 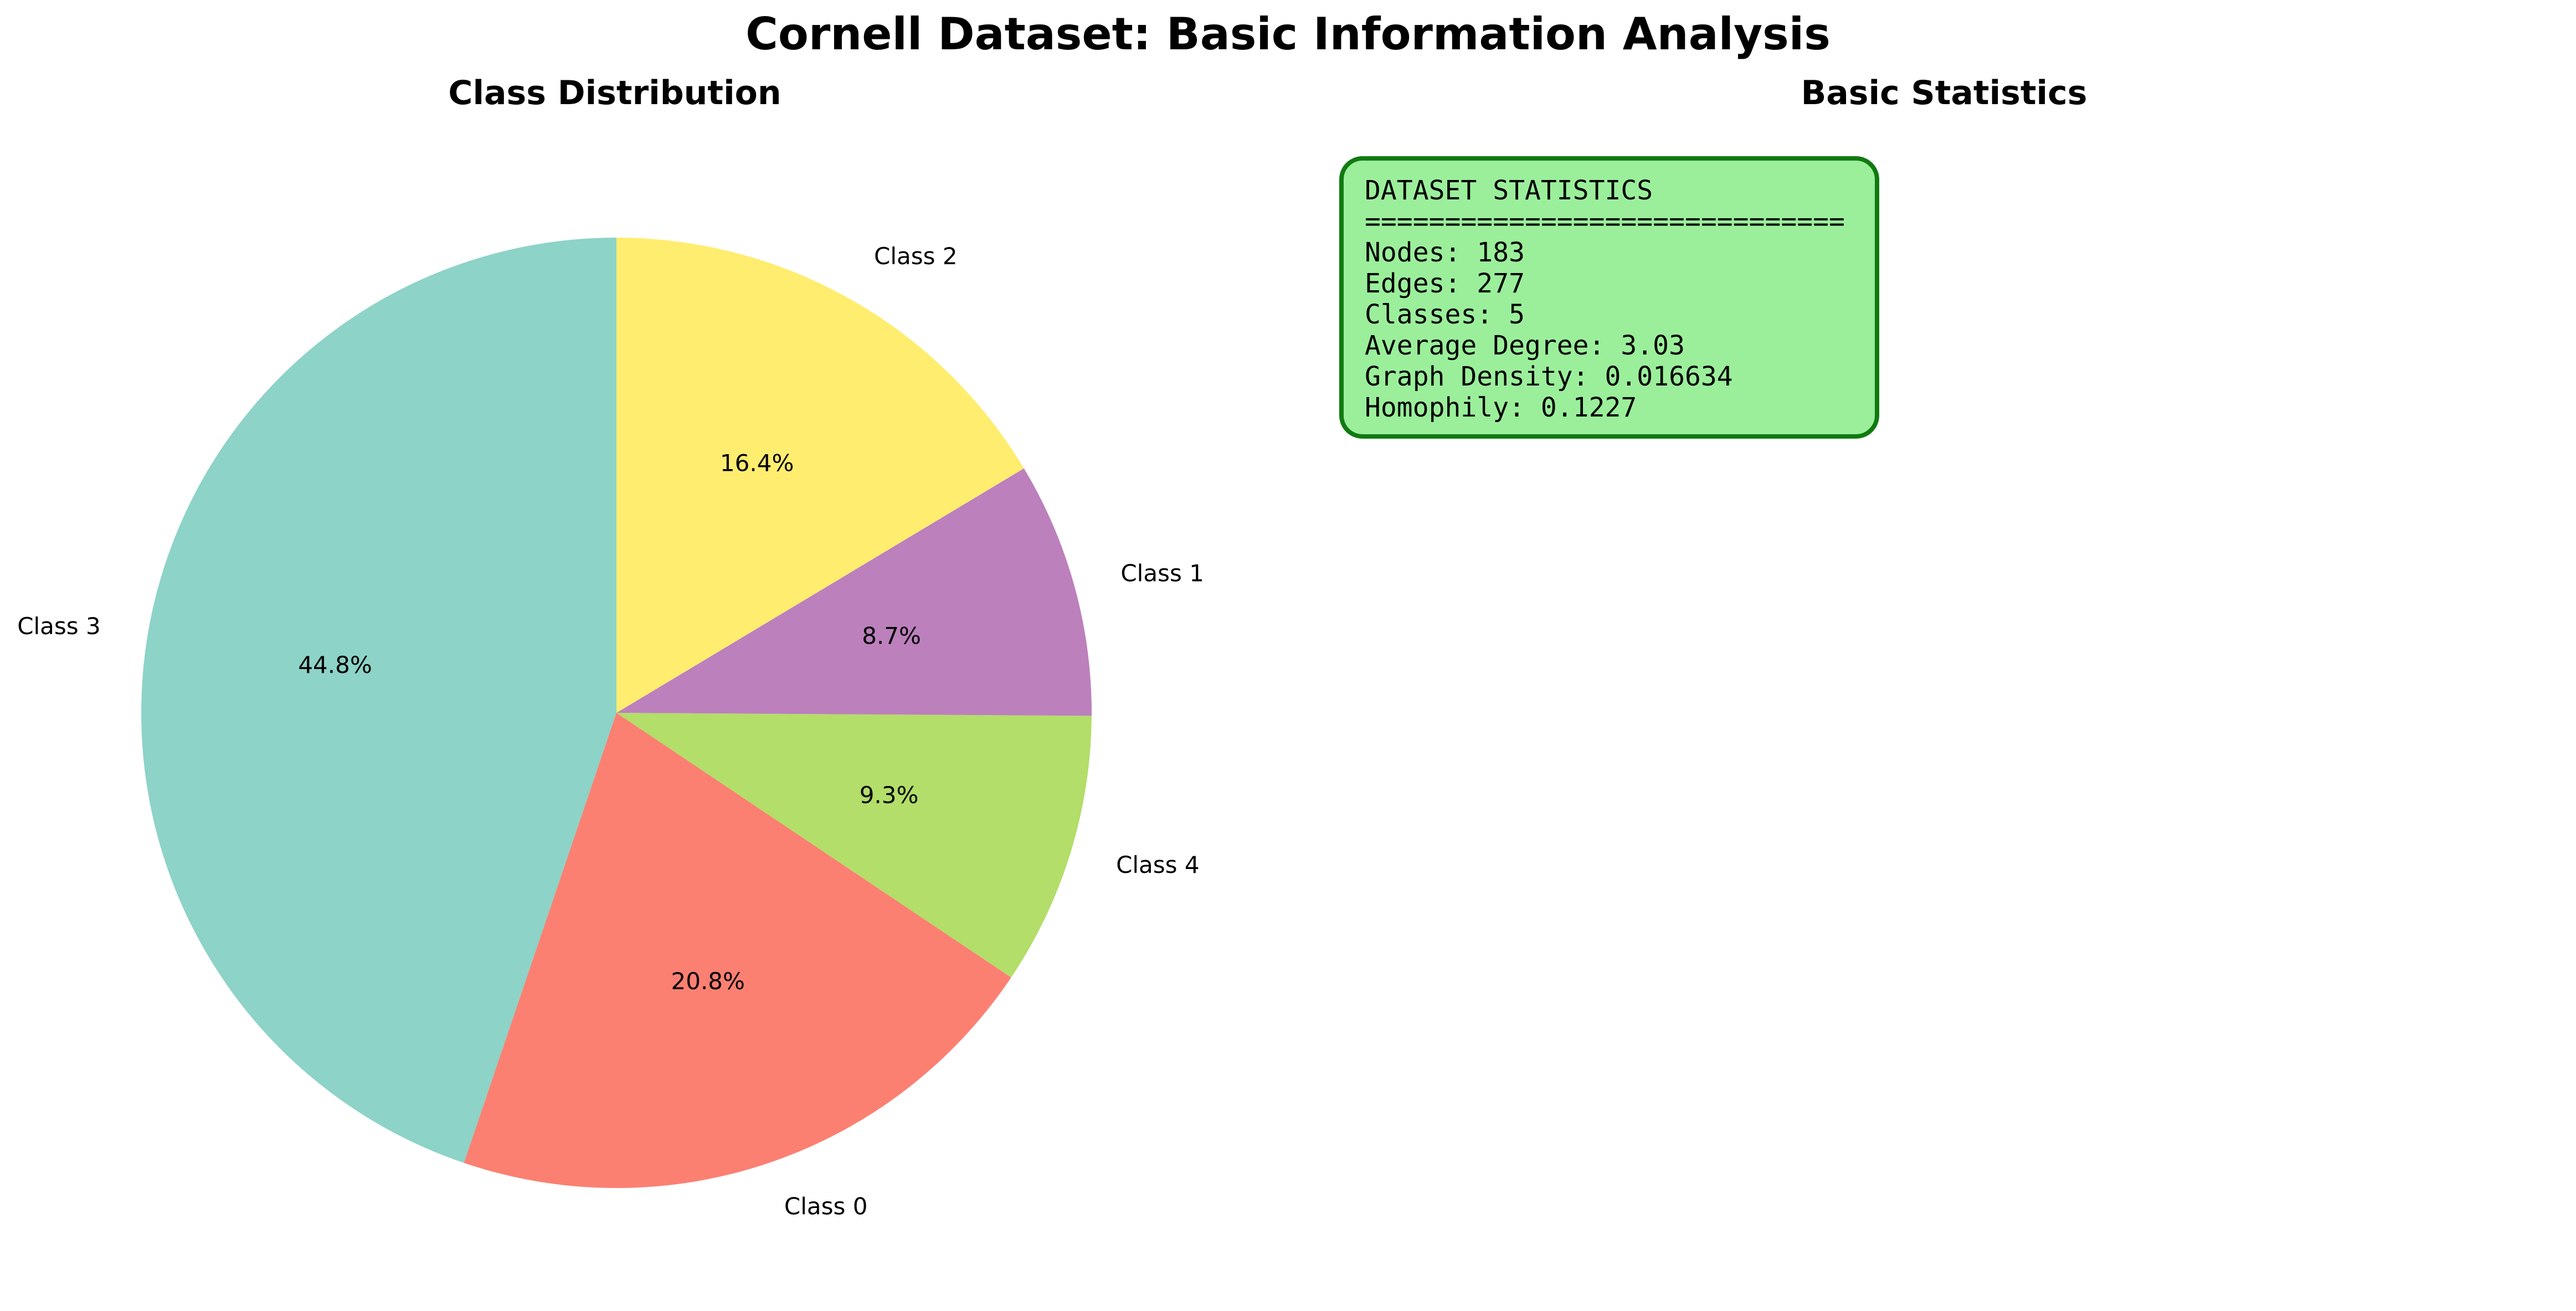 I want to click on slice-percent-label: 44.8%, so click(x=335, y=664).